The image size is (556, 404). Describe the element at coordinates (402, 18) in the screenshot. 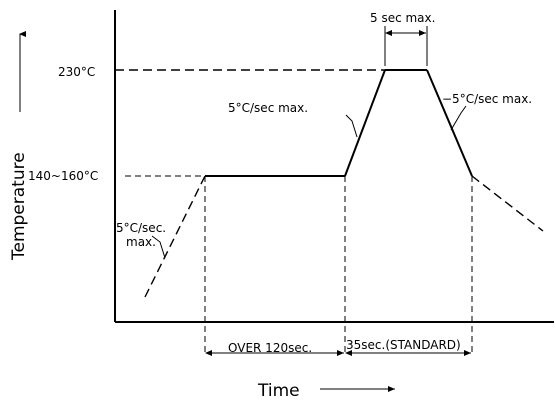

I see `peak-hold-label: 5 sec max.` at that location.